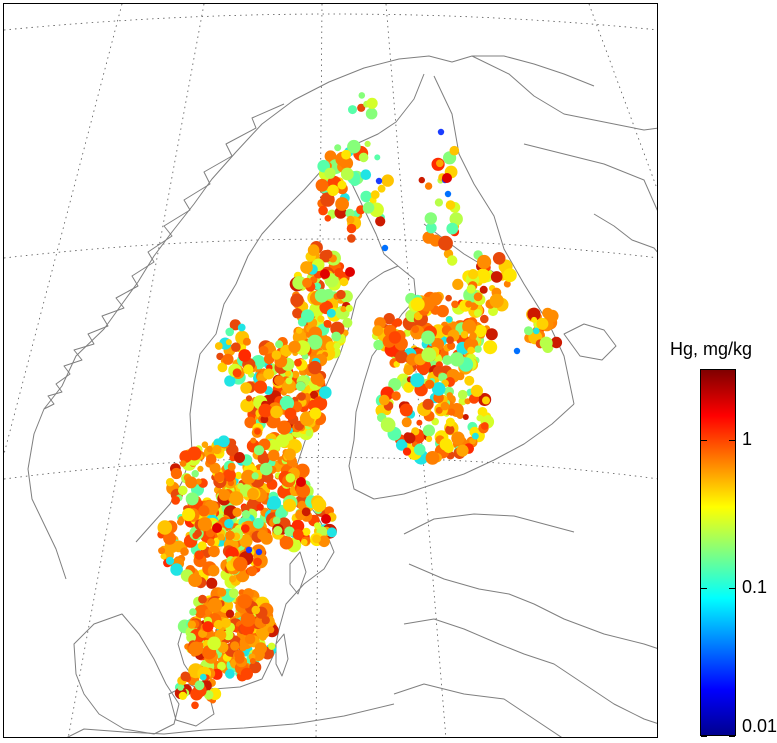  I want to click on colorbar-tick-label: 0.01, so click(759, 726).